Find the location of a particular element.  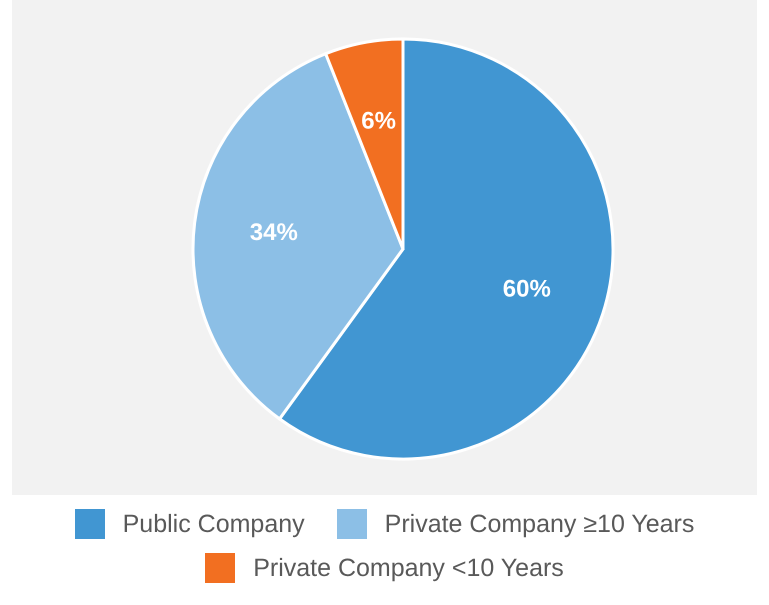

data-label: 34% is located at coordinates (274, 232).